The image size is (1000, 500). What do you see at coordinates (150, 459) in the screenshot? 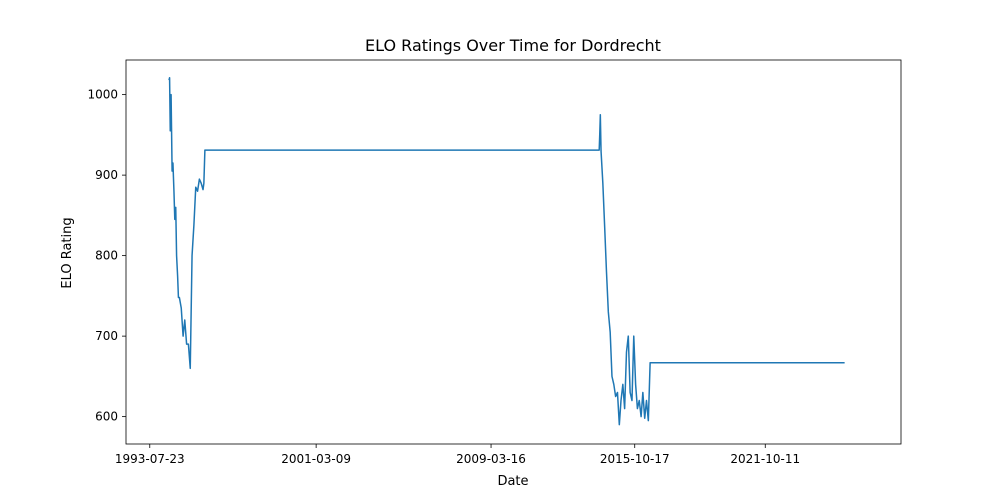
I see `x-tick-label-0: 1993-07-23` at bounding box center [150, 459].